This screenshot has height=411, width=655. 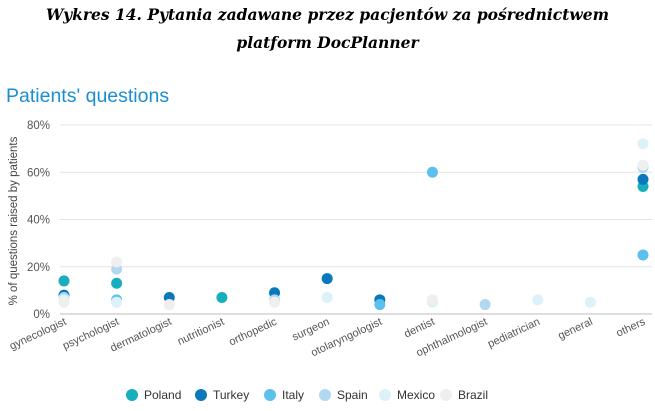 What do you see at coordinates (231, 395) in the screenshot?
I see `legend-label: Turkey` at bounding box center [231, 395].